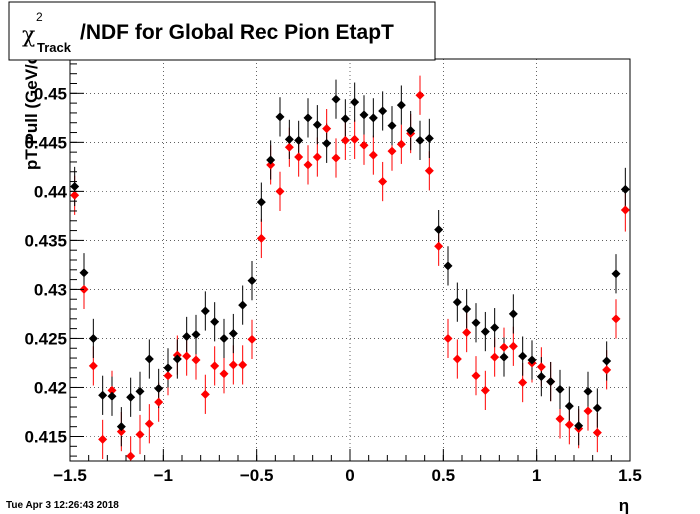 Image resolution: width=700 pixels, height=514 pixels. I want to click on y-tick-label: 0.445, so click(45, 142).